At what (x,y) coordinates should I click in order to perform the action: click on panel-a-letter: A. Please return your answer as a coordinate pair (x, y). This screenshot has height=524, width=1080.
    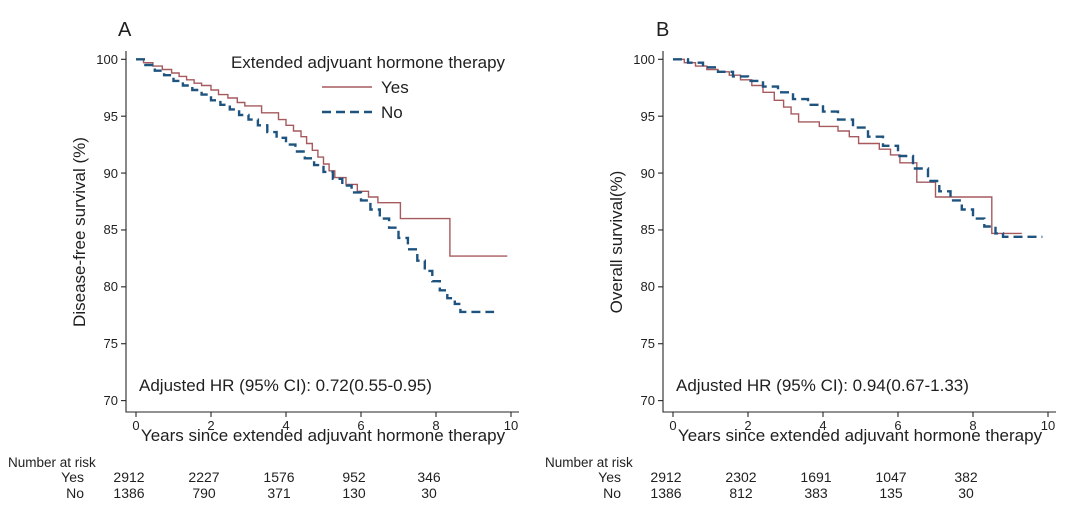
    Looking at the image, I should click on (125, 30).